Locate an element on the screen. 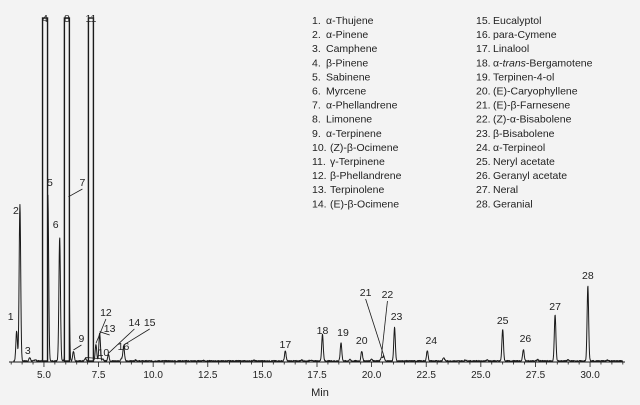 Image resolution: width=640 pixels, height=405 pixels. legend-entry: 6. Myrcene is located at coordinates (339, 92).